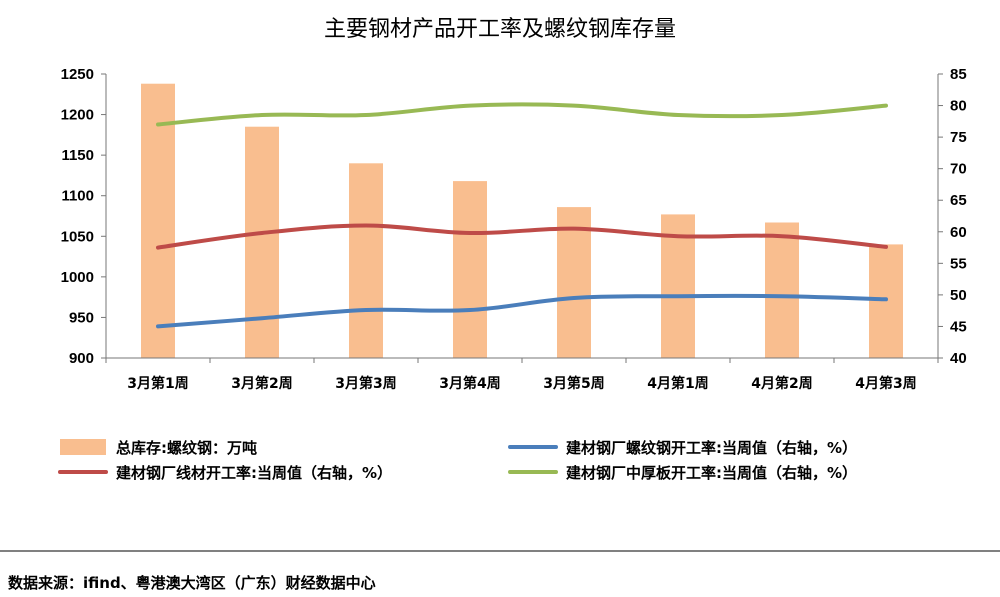 The width and height of the screenshot is (1000, 597). I want to click on y-right-tick-label: 60, so click(958, 232).